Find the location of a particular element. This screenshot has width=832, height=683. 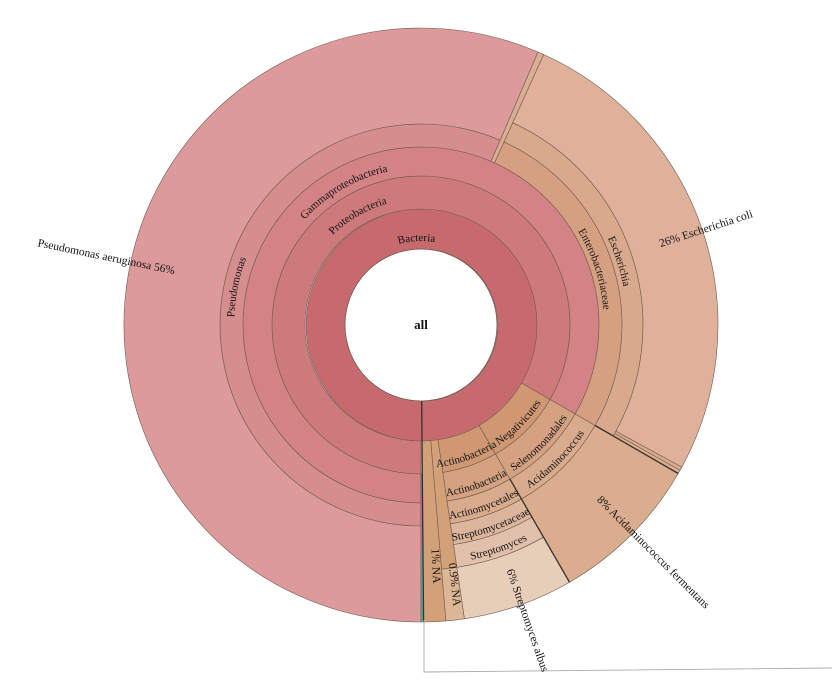

callout-label-na-1: 1% NA is located at coordinates (436, 566).